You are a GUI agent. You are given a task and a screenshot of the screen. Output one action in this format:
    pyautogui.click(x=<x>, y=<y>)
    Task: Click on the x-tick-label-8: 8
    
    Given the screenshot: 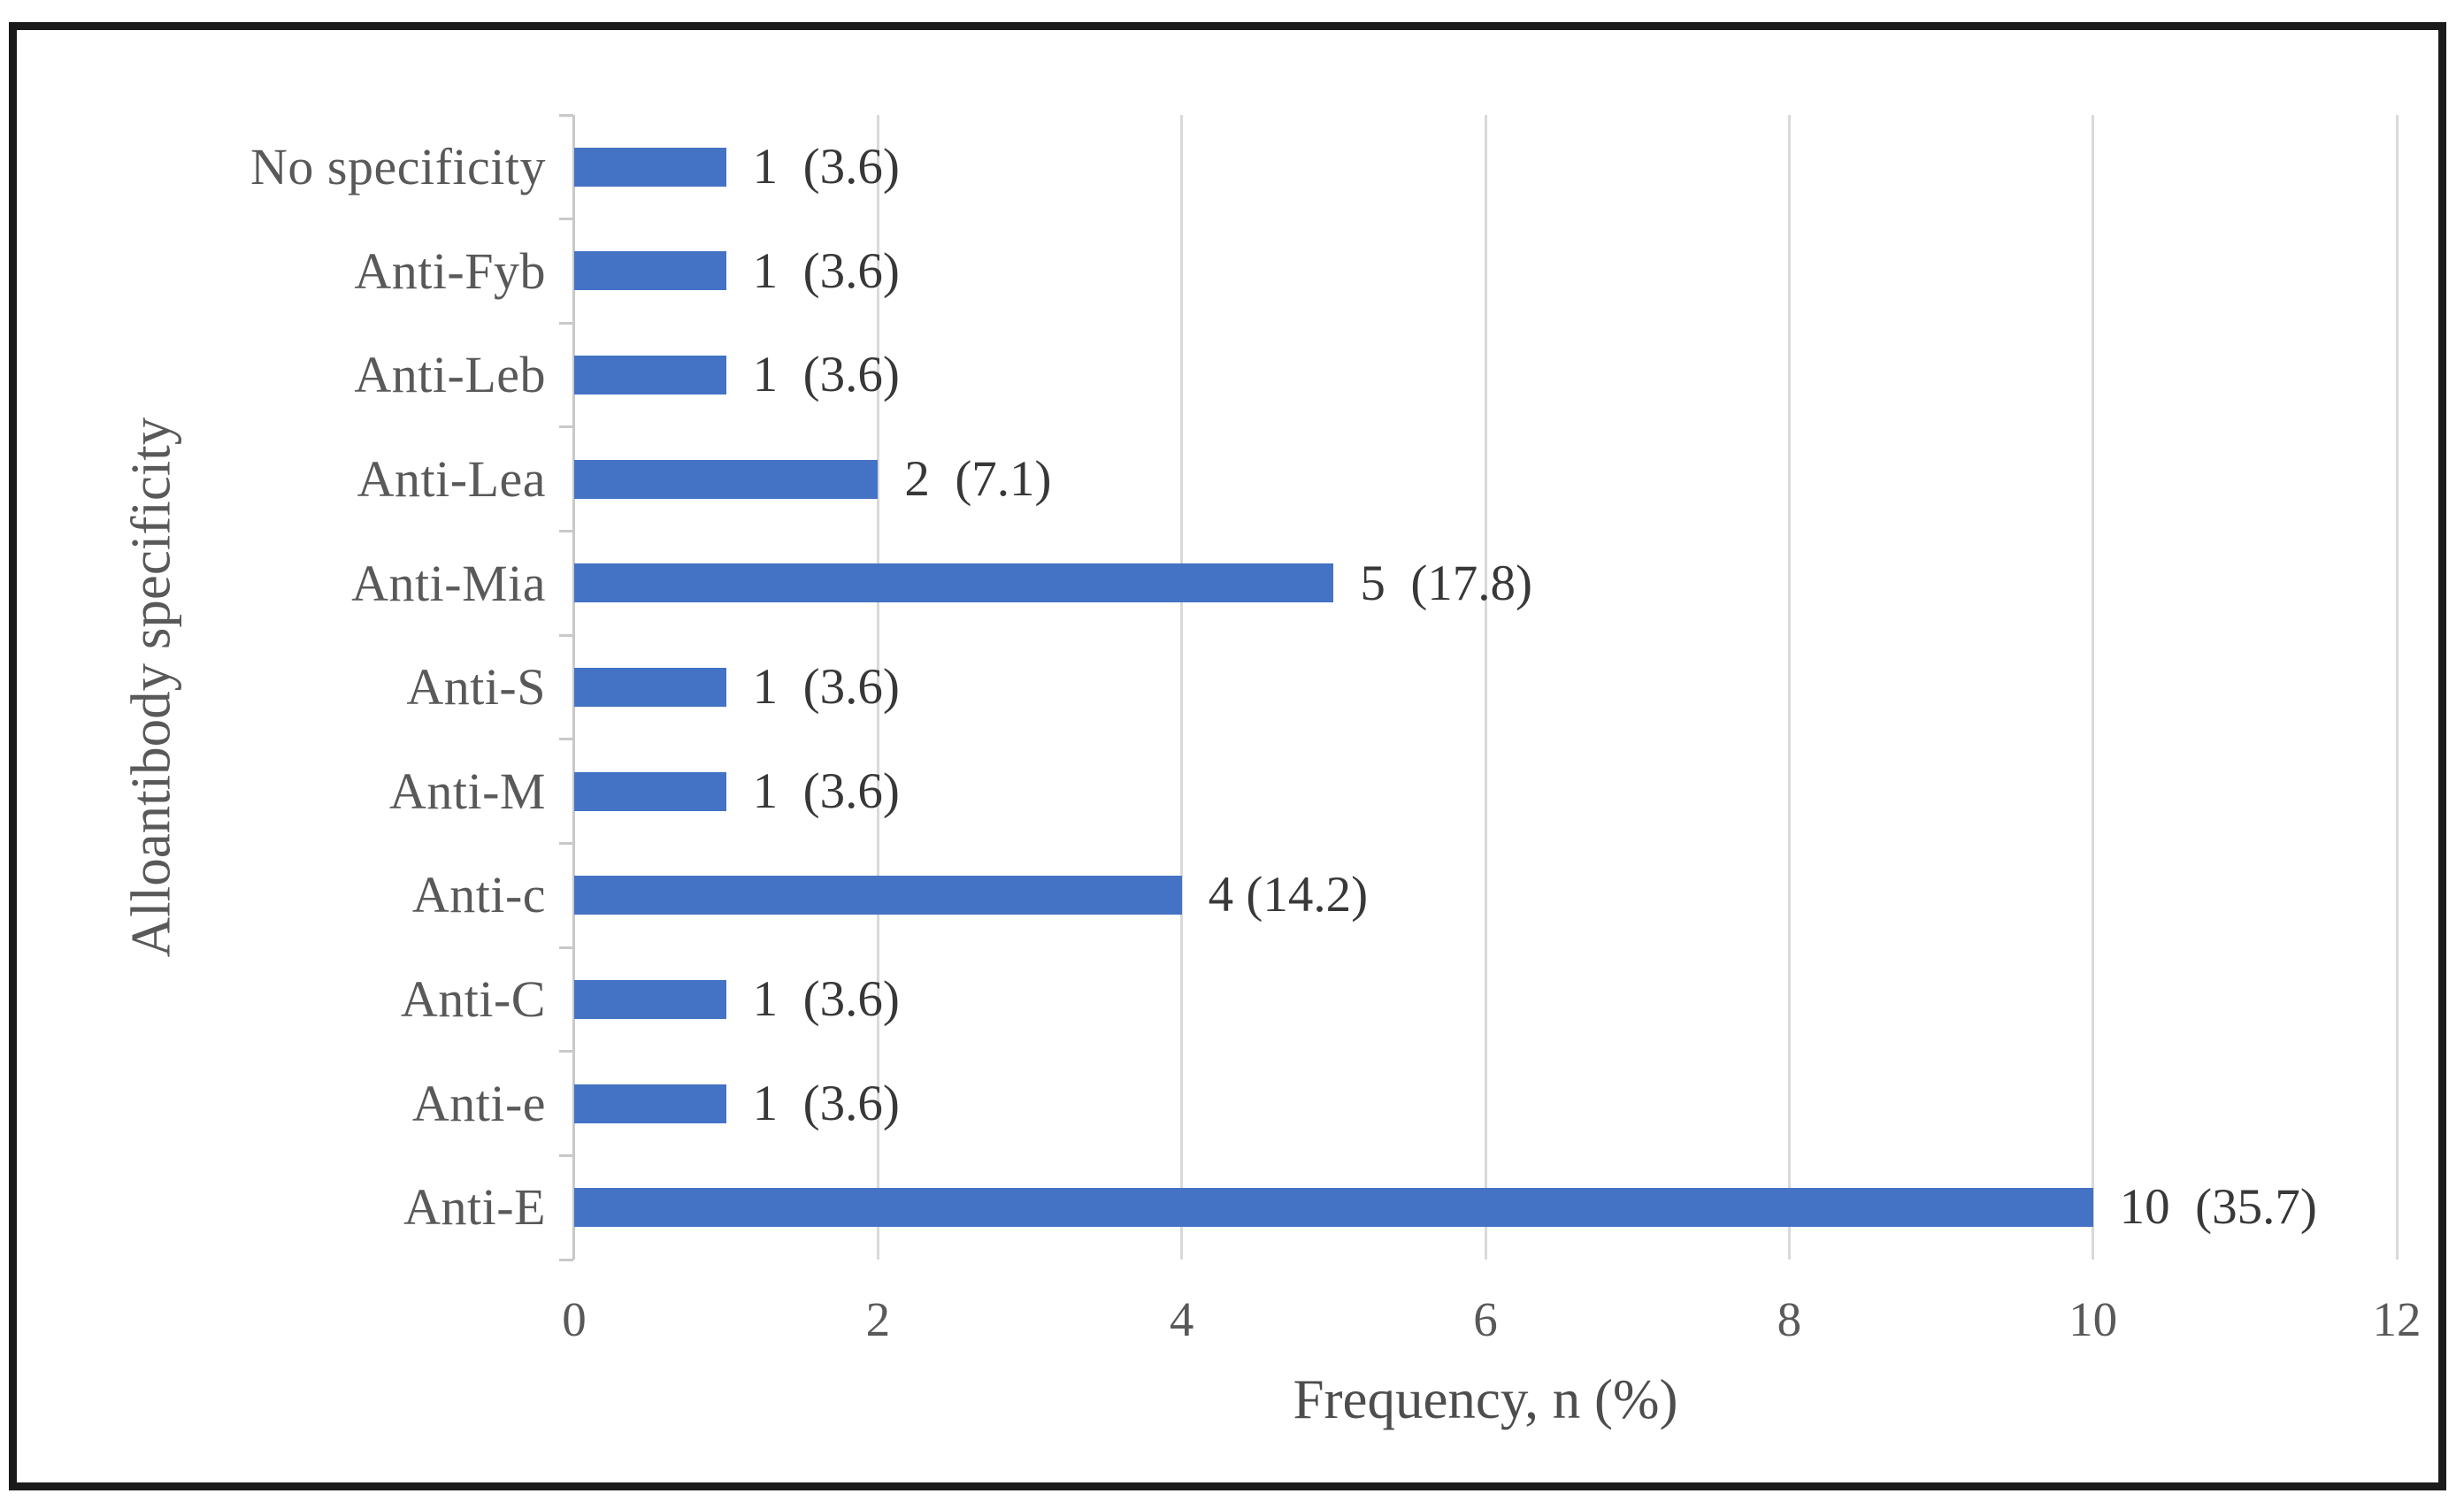 What is the action you would take?
    pyautogui.click(x=1790, y=1319)
    